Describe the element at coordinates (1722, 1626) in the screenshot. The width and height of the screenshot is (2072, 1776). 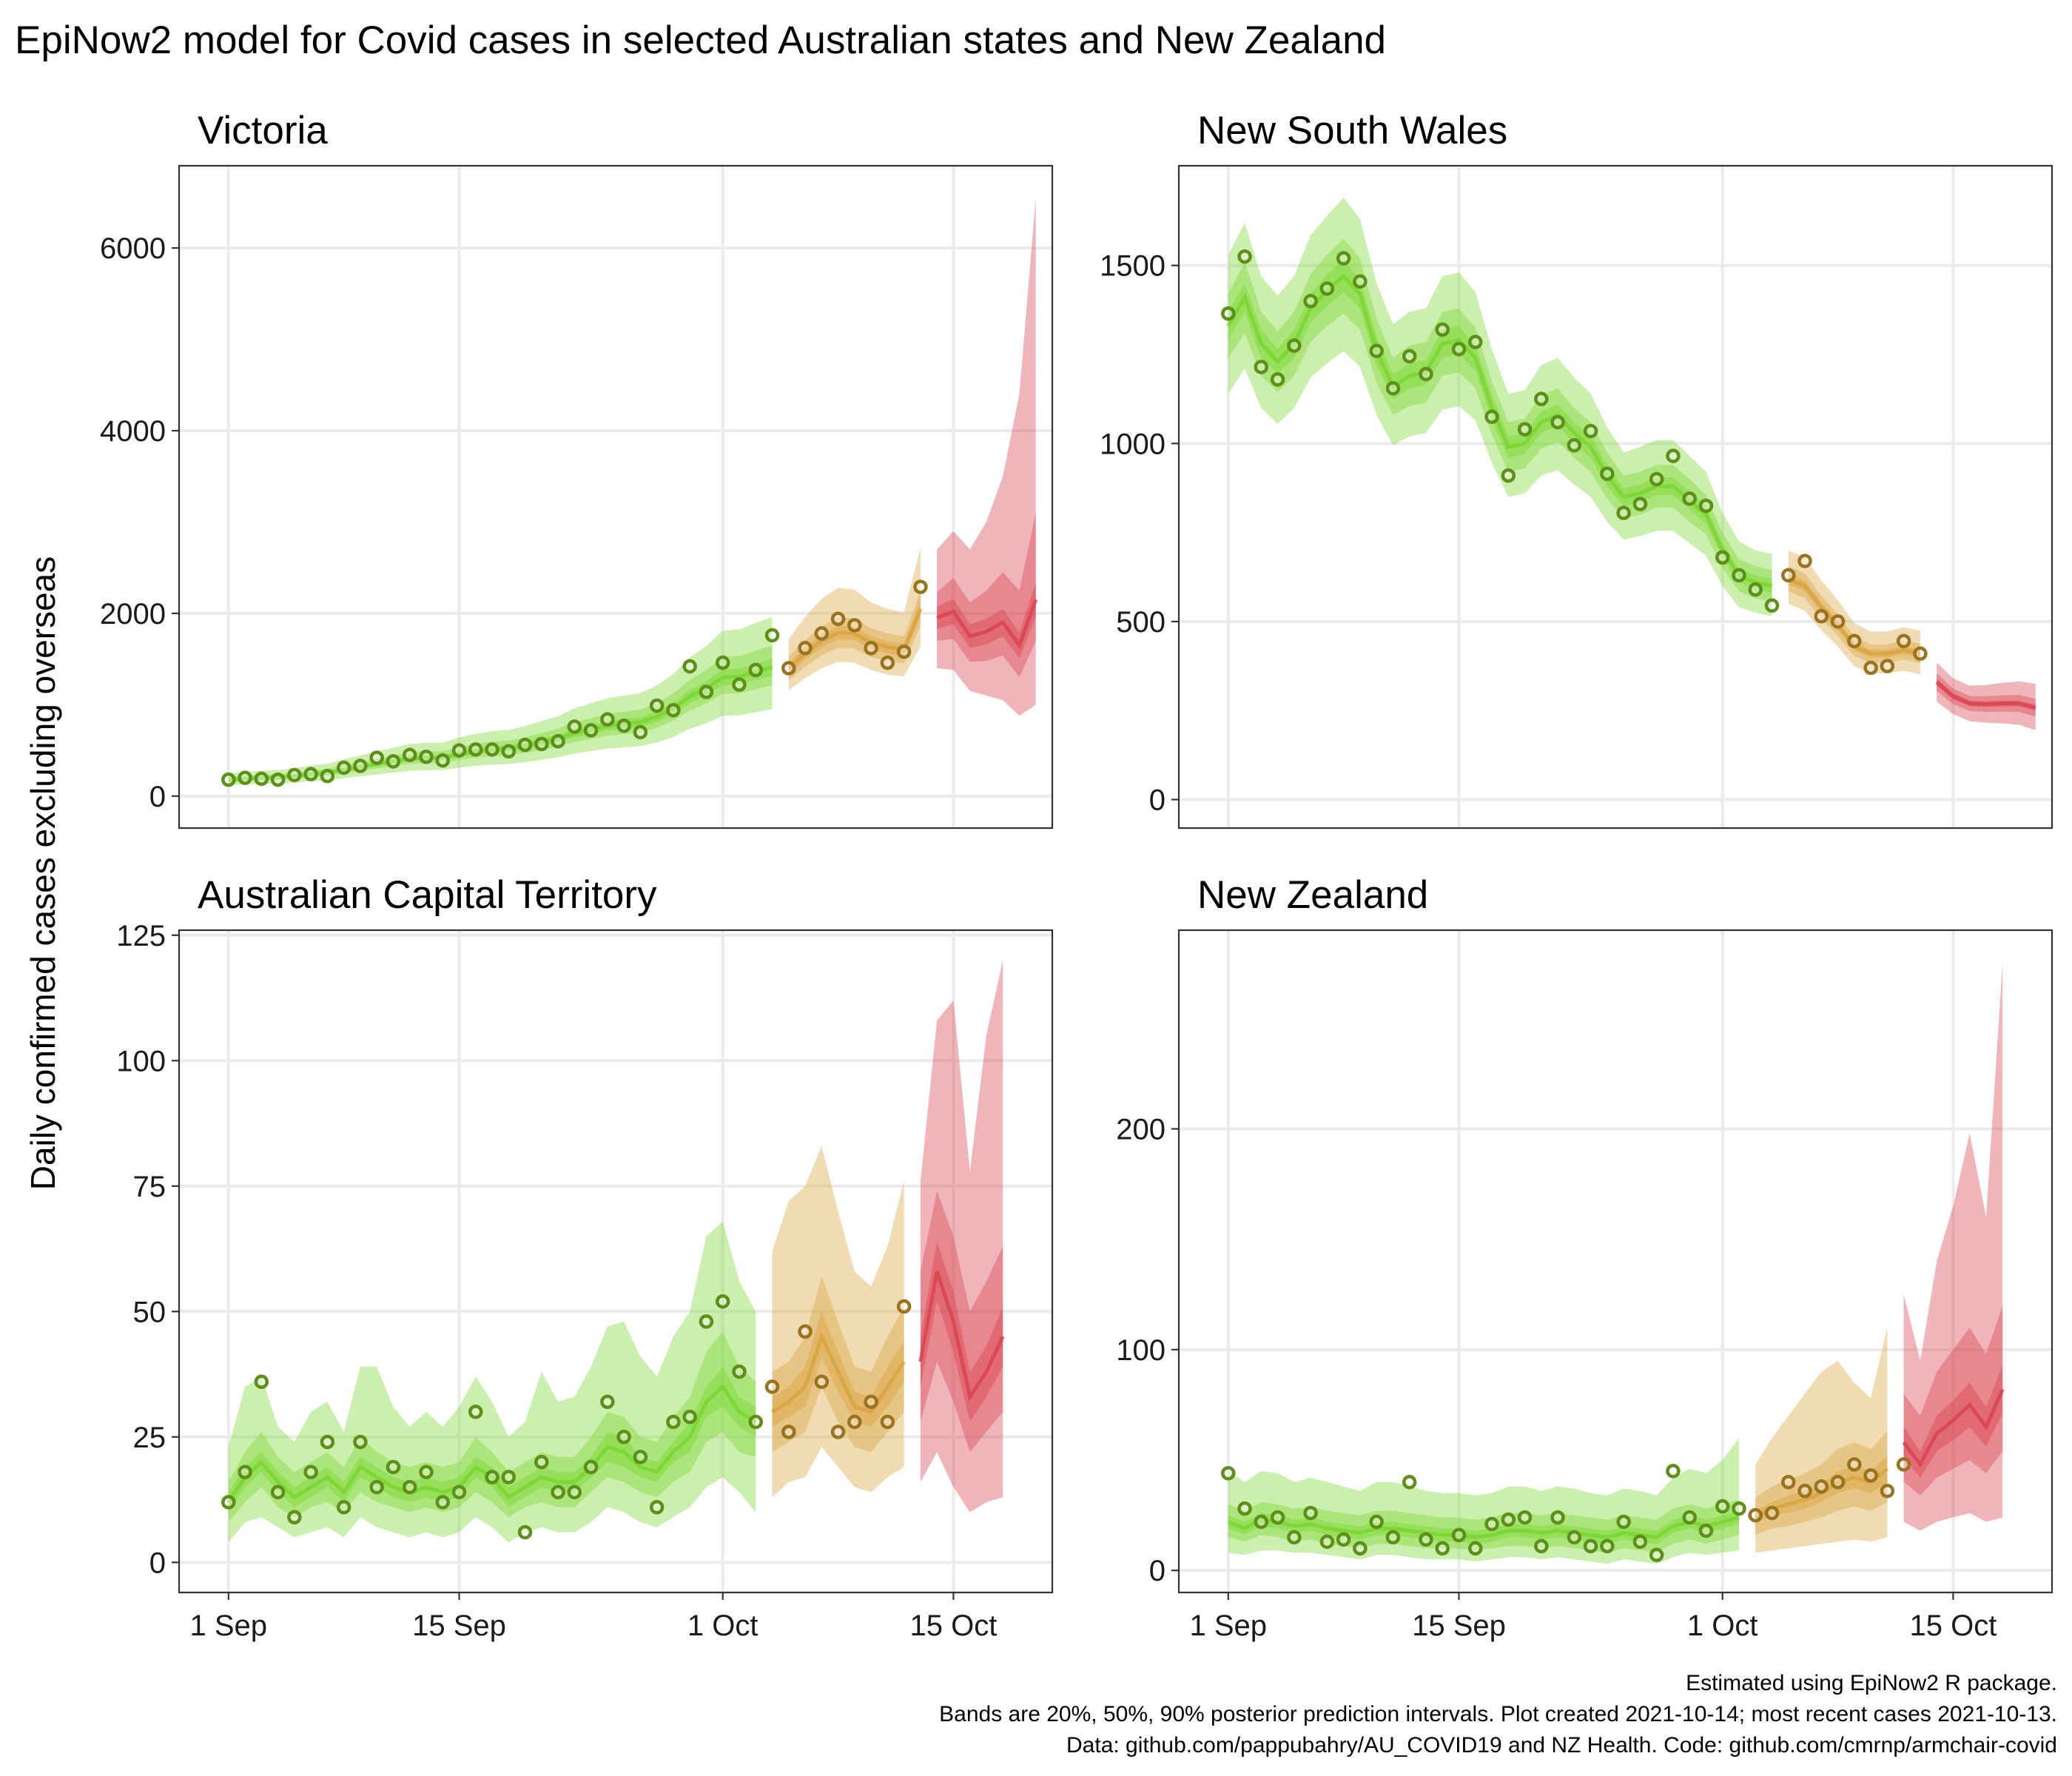
I see `x-tick-label: 1 Oct` at that location.